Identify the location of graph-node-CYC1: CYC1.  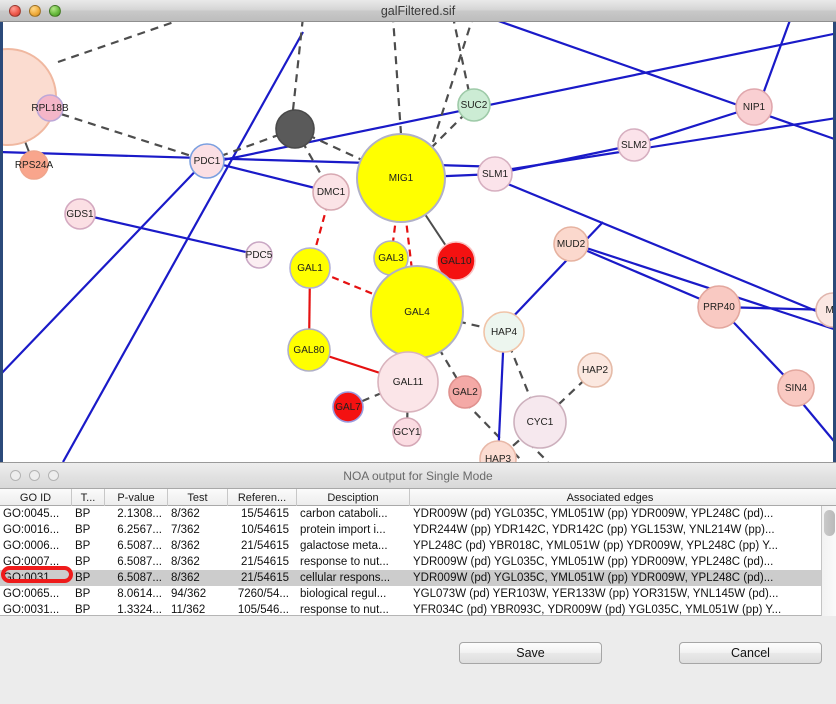
(540, 422).